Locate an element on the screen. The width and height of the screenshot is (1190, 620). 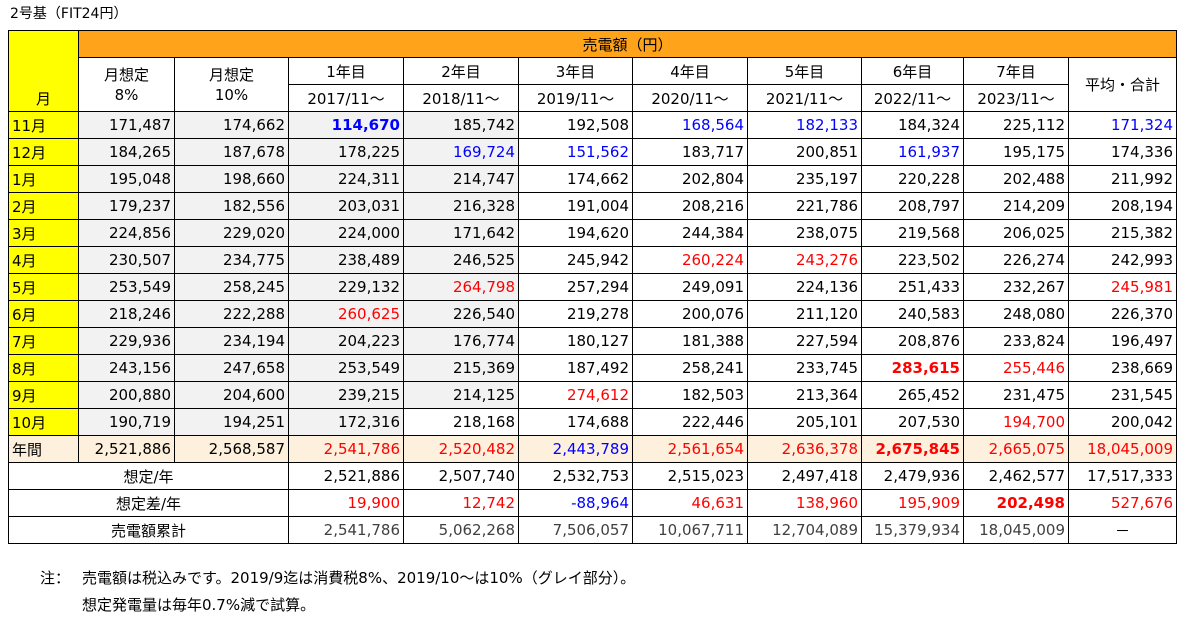
value-cell: 208,216 is located at coordinates (690, 206).